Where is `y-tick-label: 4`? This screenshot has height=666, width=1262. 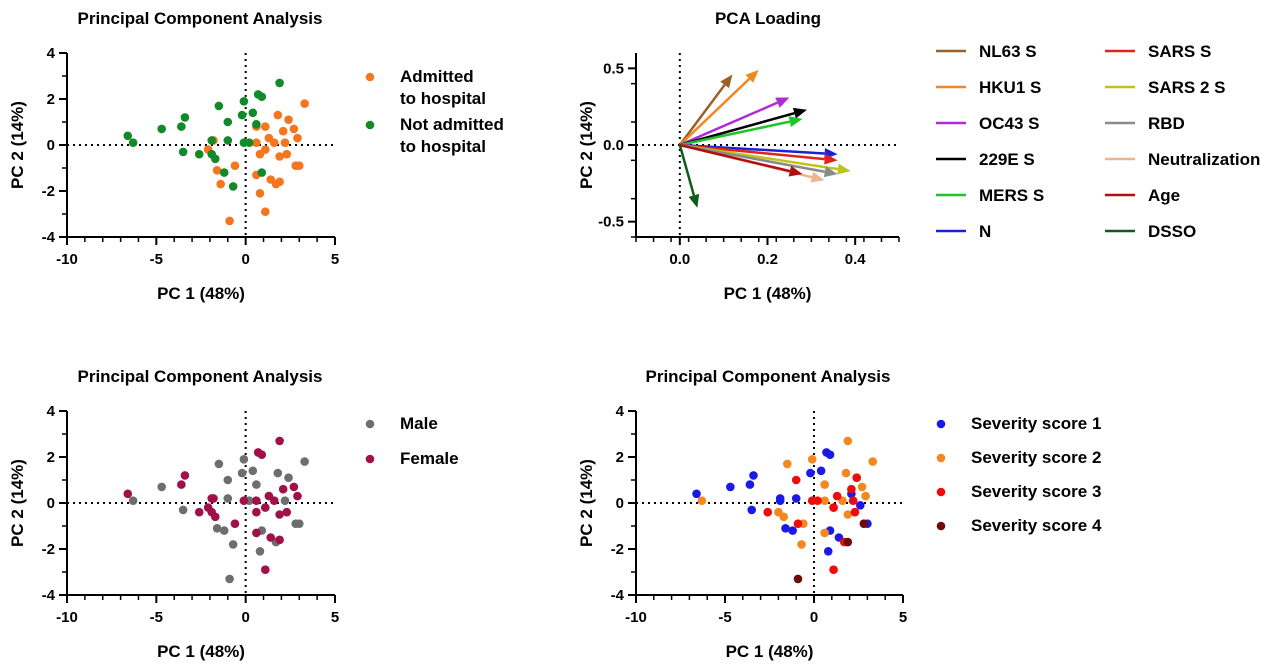
y-tick-label: 4 is located at coordinates (51, 53).